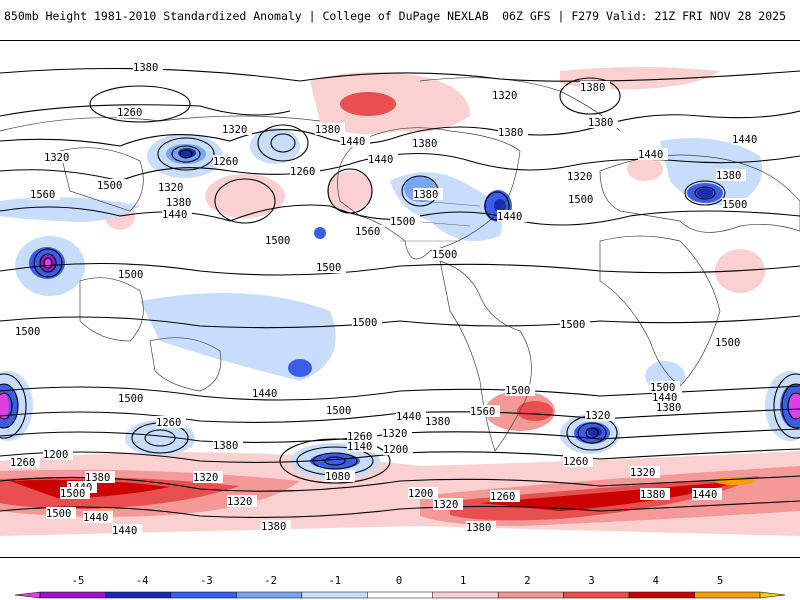 The height and width of the screenshot is (600, 800). Describe the element at coordinates (337, 477) in the screenshot. I see `contour-label: 1080` at that location.